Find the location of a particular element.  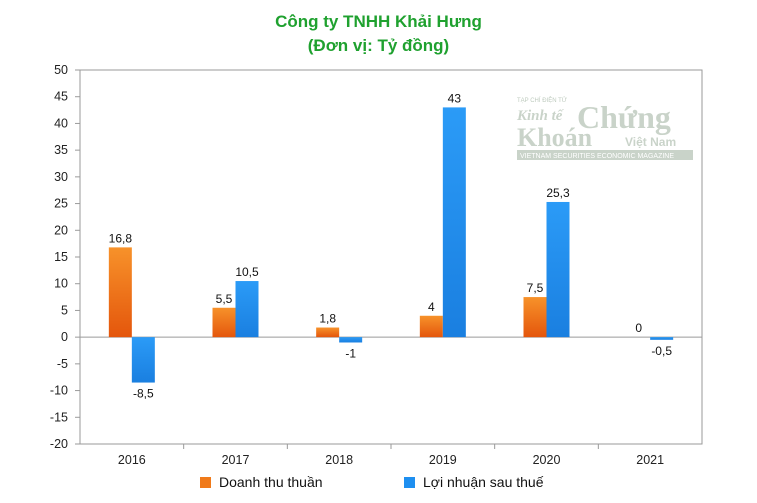

data-label-profit: 25,3 is located at coordinates (558, 193).